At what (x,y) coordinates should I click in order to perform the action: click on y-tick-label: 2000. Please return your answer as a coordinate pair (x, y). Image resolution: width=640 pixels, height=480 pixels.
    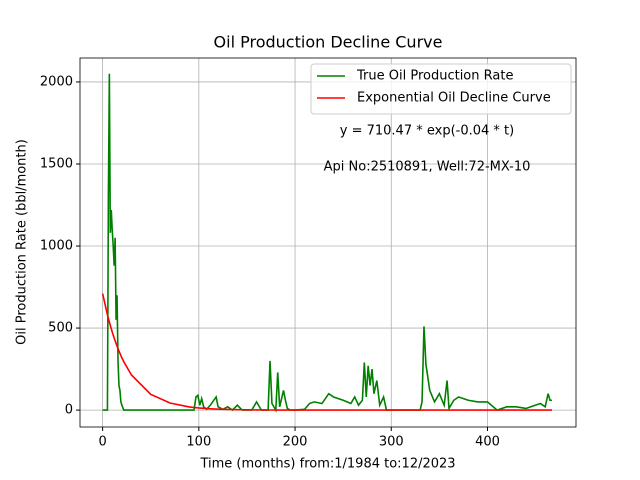
    Looking at the image, I should click on (56, 81).